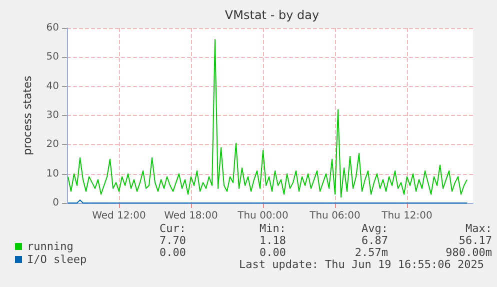 This screenshot has width=497, height=287. Describe the element at coordinates (262, 216) in the screenshot. I see `x-tick-label: Thu 00:00` at that location.